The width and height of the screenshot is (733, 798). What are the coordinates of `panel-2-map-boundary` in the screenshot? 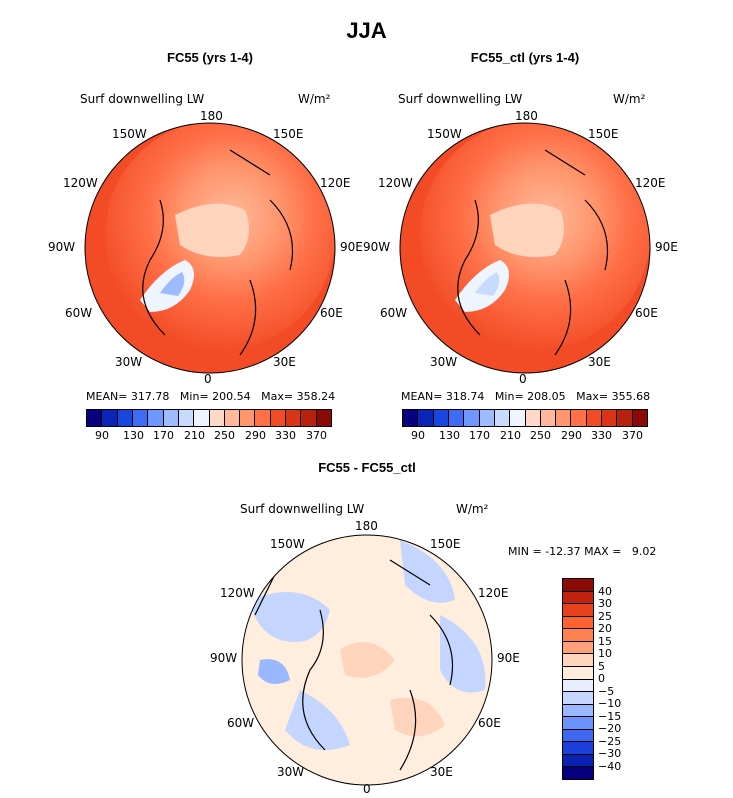 It's located at (525, 248).